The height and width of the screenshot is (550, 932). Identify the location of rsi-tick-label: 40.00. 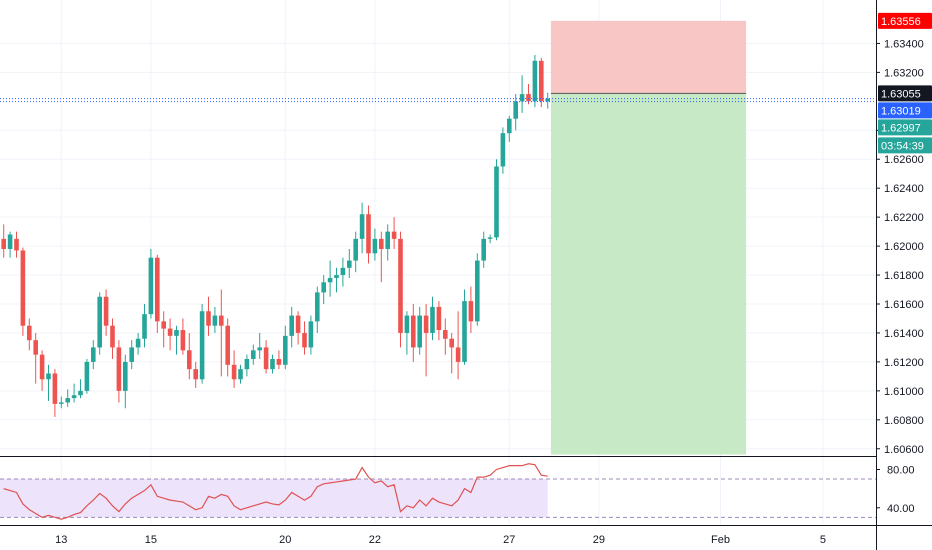
(901, 509).